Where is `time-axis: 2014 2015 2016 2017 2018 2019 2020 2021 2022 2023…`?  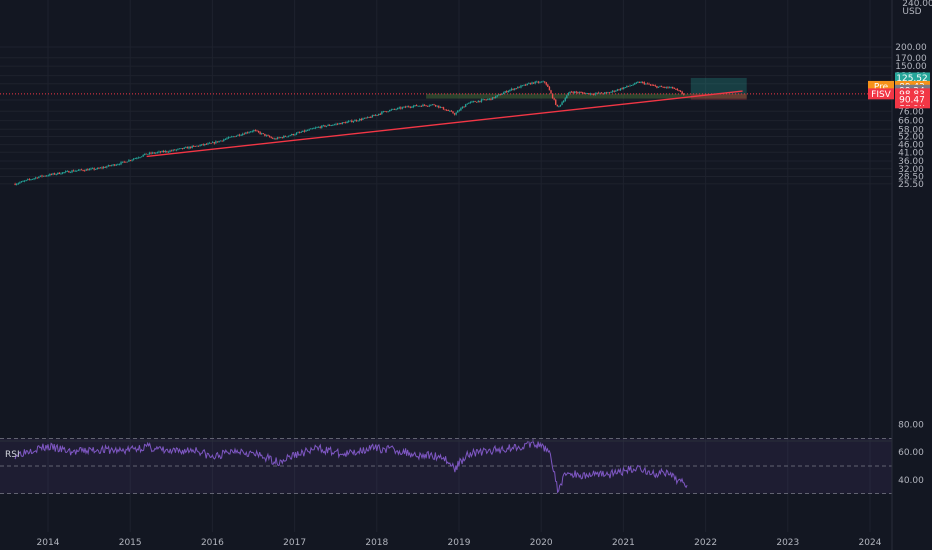
time-axis: 2014 2015 2016 2017 2018 2019 2020 2021 2022 2023… is located at coordinates (459, 543).